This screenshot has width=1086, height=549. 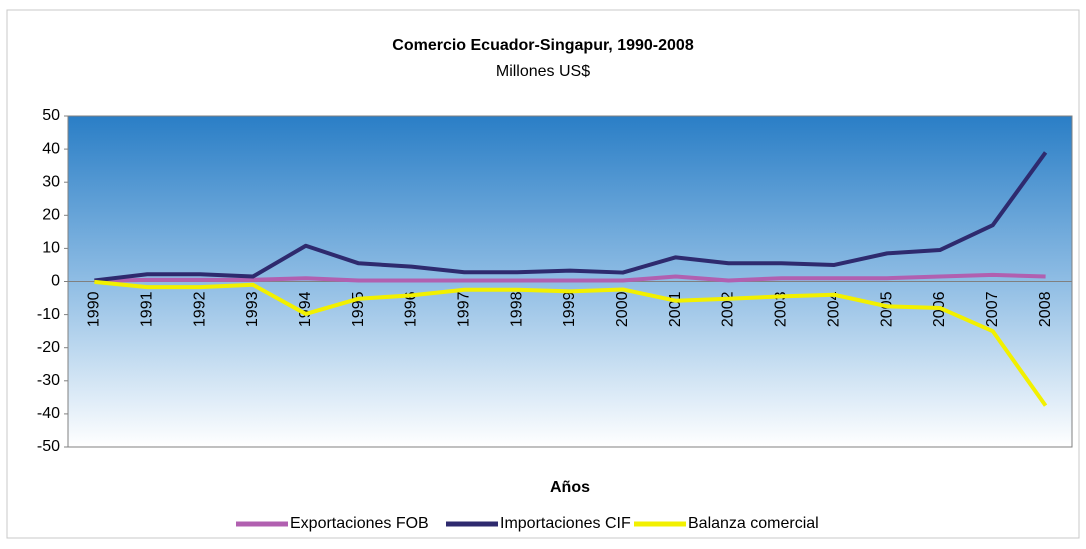 I want to click on x-tick-label: 1998, so click(x=516, y=309).